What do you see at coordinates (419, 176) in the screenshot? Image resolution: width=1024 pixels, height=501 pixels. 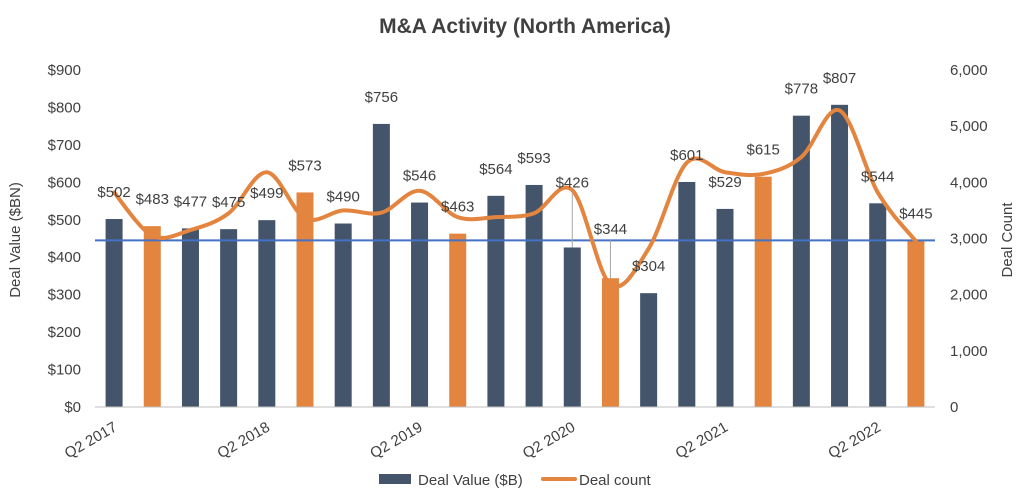 I see `bar-data-label: $546` at bounding box center [419, 176].